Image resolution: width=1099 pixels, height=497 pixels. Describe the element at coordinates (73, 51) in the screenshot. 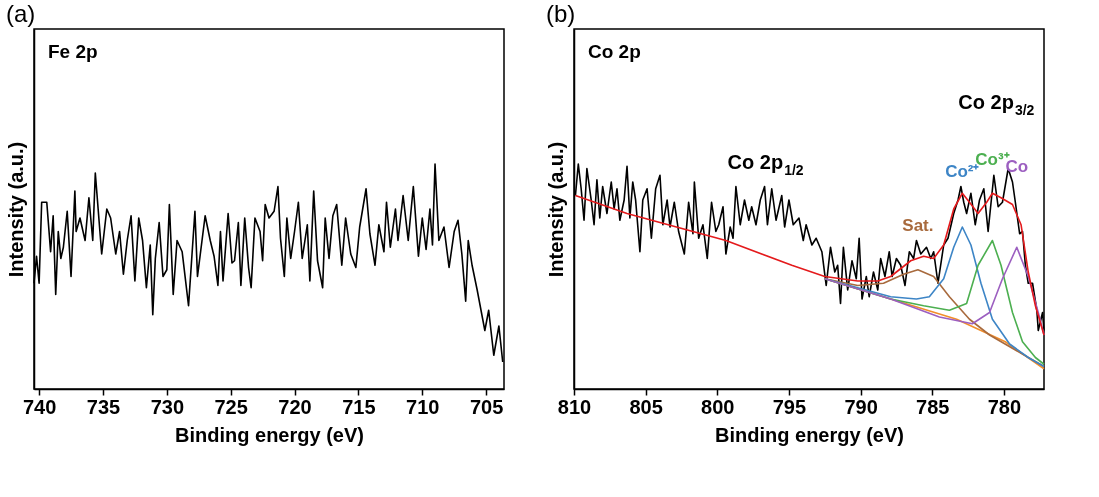

I see `text: Fe 2p` at that location.